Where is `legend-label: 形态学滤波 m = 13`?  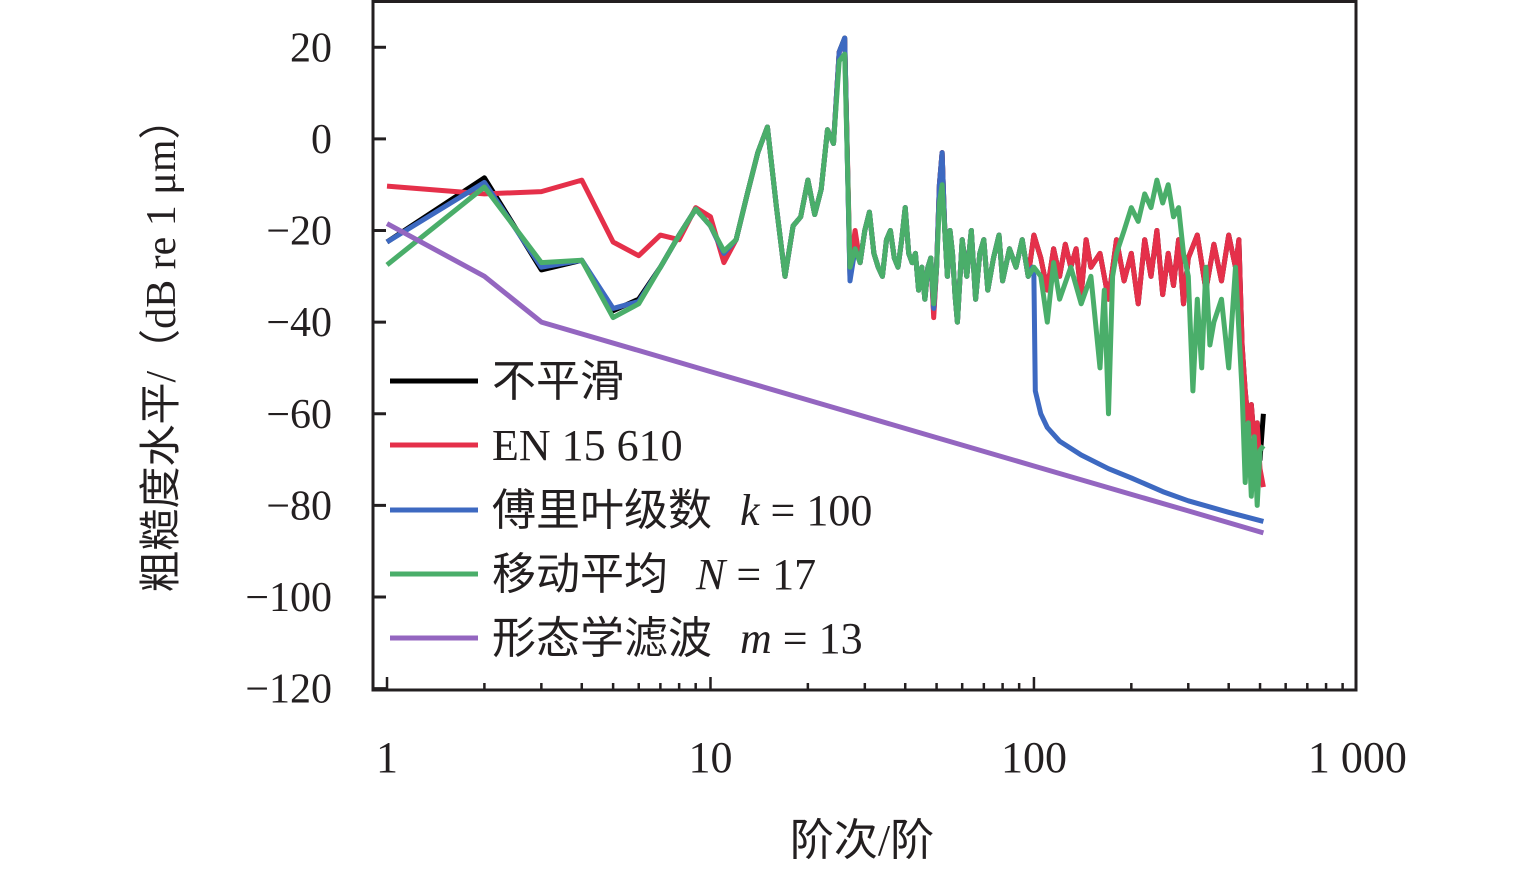 legend-label: 形态学滤波 m = 13 is located at coordinates (677, 638).